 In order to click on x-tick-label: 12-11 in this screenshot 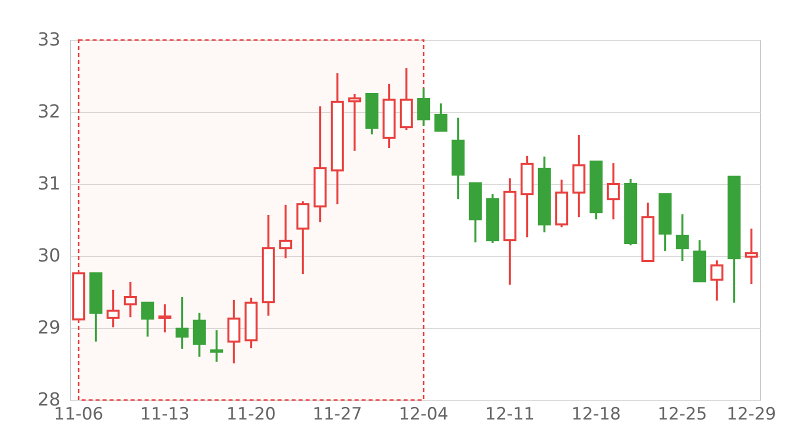, I will do `click(510, 414)`.